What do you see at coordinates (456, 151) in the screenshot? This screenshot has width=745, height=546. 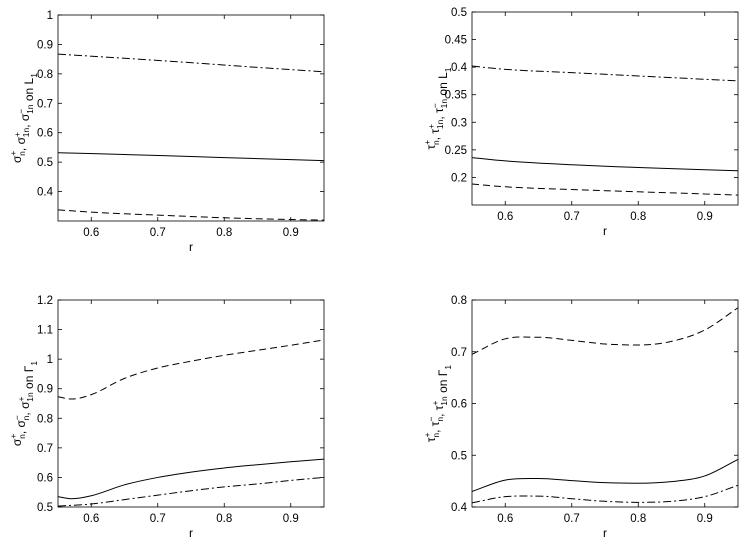 I see `y-tick-label: 0.25` at bounding box center [456, 151].